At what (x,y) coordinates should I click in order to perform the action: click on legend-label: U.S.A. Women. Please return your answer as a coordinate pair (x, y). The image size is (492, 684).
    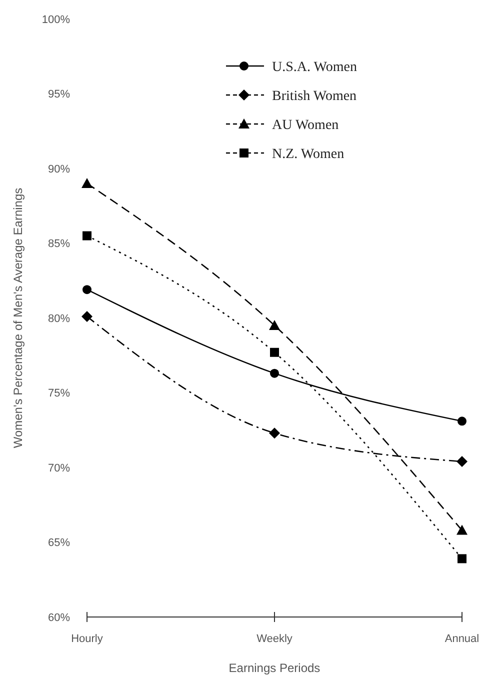
    Looking at the image, I should click on (314, 67).